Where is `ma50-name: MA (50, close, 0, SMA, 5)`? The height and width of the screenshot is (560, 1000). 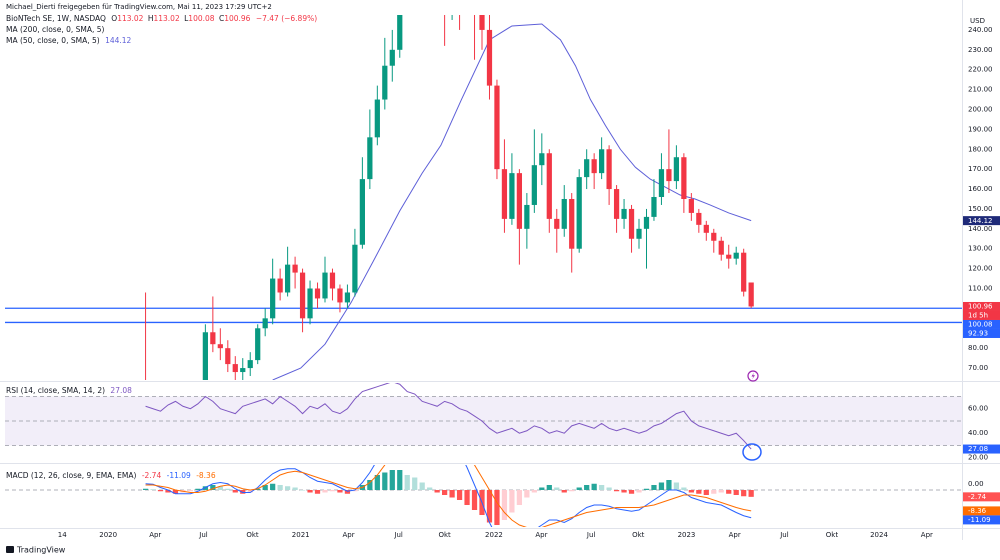
ma50-name: MA (50, close, 0, SMA, 5) is located at coordinates (53, 40).